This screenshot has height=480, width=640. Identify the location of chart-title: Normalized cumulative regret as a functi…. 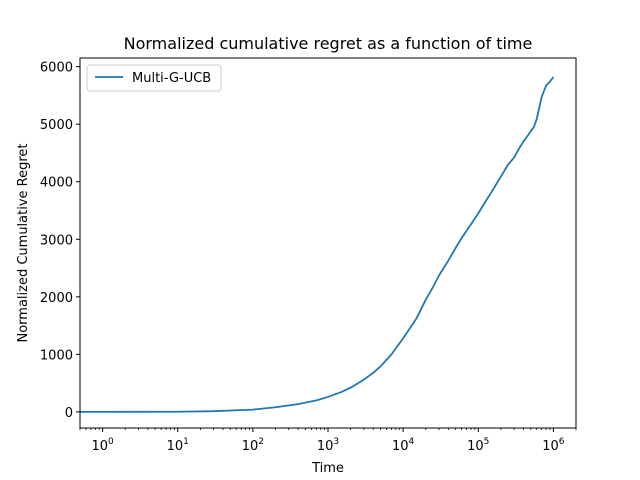
(328, 43).